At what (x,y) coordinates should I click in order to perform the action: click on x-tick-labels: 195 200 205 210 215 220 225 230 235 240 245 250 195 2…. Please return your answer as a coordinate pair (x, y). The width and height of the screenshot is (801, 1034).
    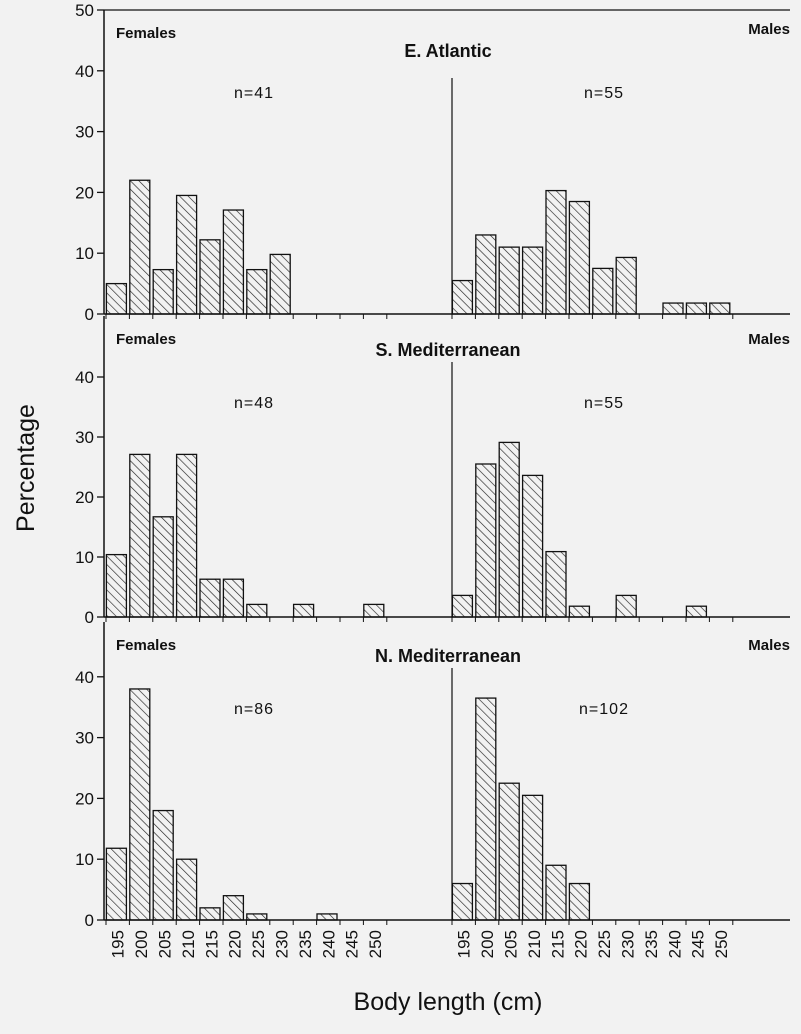
    Looking at the image, I should click on (420, 944).